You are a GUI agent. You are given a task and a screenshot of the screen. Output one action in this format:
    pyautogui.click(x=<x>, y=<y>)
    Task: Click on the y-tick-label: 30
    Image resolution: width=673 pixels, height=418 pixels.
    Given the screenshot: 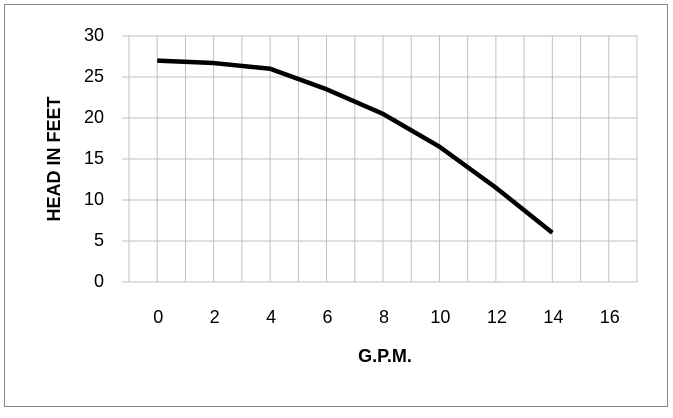 What is the action you would take?
    pyautogui.click(x=94, y=35)
    